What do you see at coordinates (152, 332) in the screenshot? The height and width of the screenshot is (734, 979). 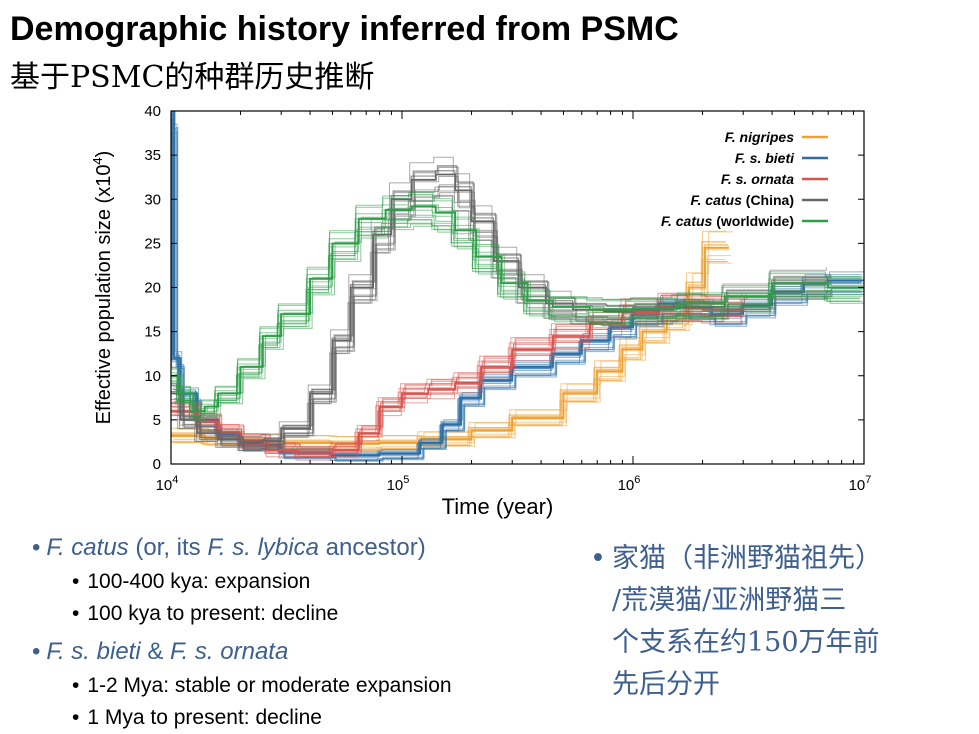 I see `y-tick-label: 15` at bounding box center [152, 332].